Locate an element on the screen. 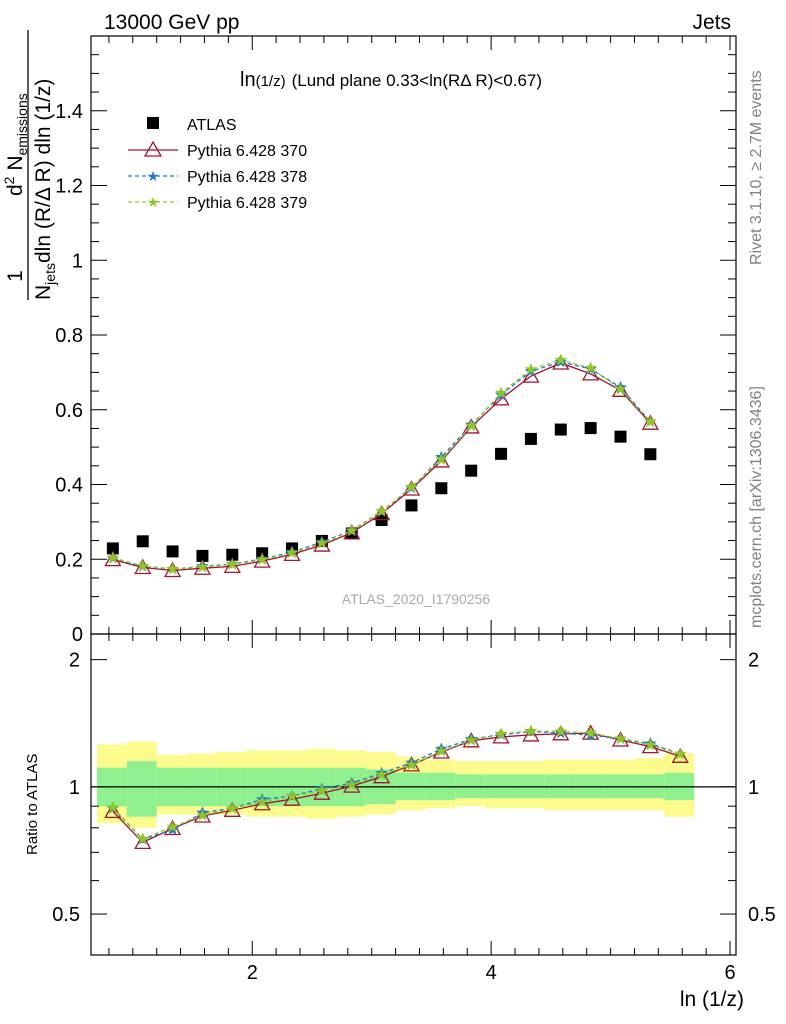 Image resolution: width=786 pixels, height=1024 pixels. y-tick-label: 0.8 is located at coordinates (69, 336).